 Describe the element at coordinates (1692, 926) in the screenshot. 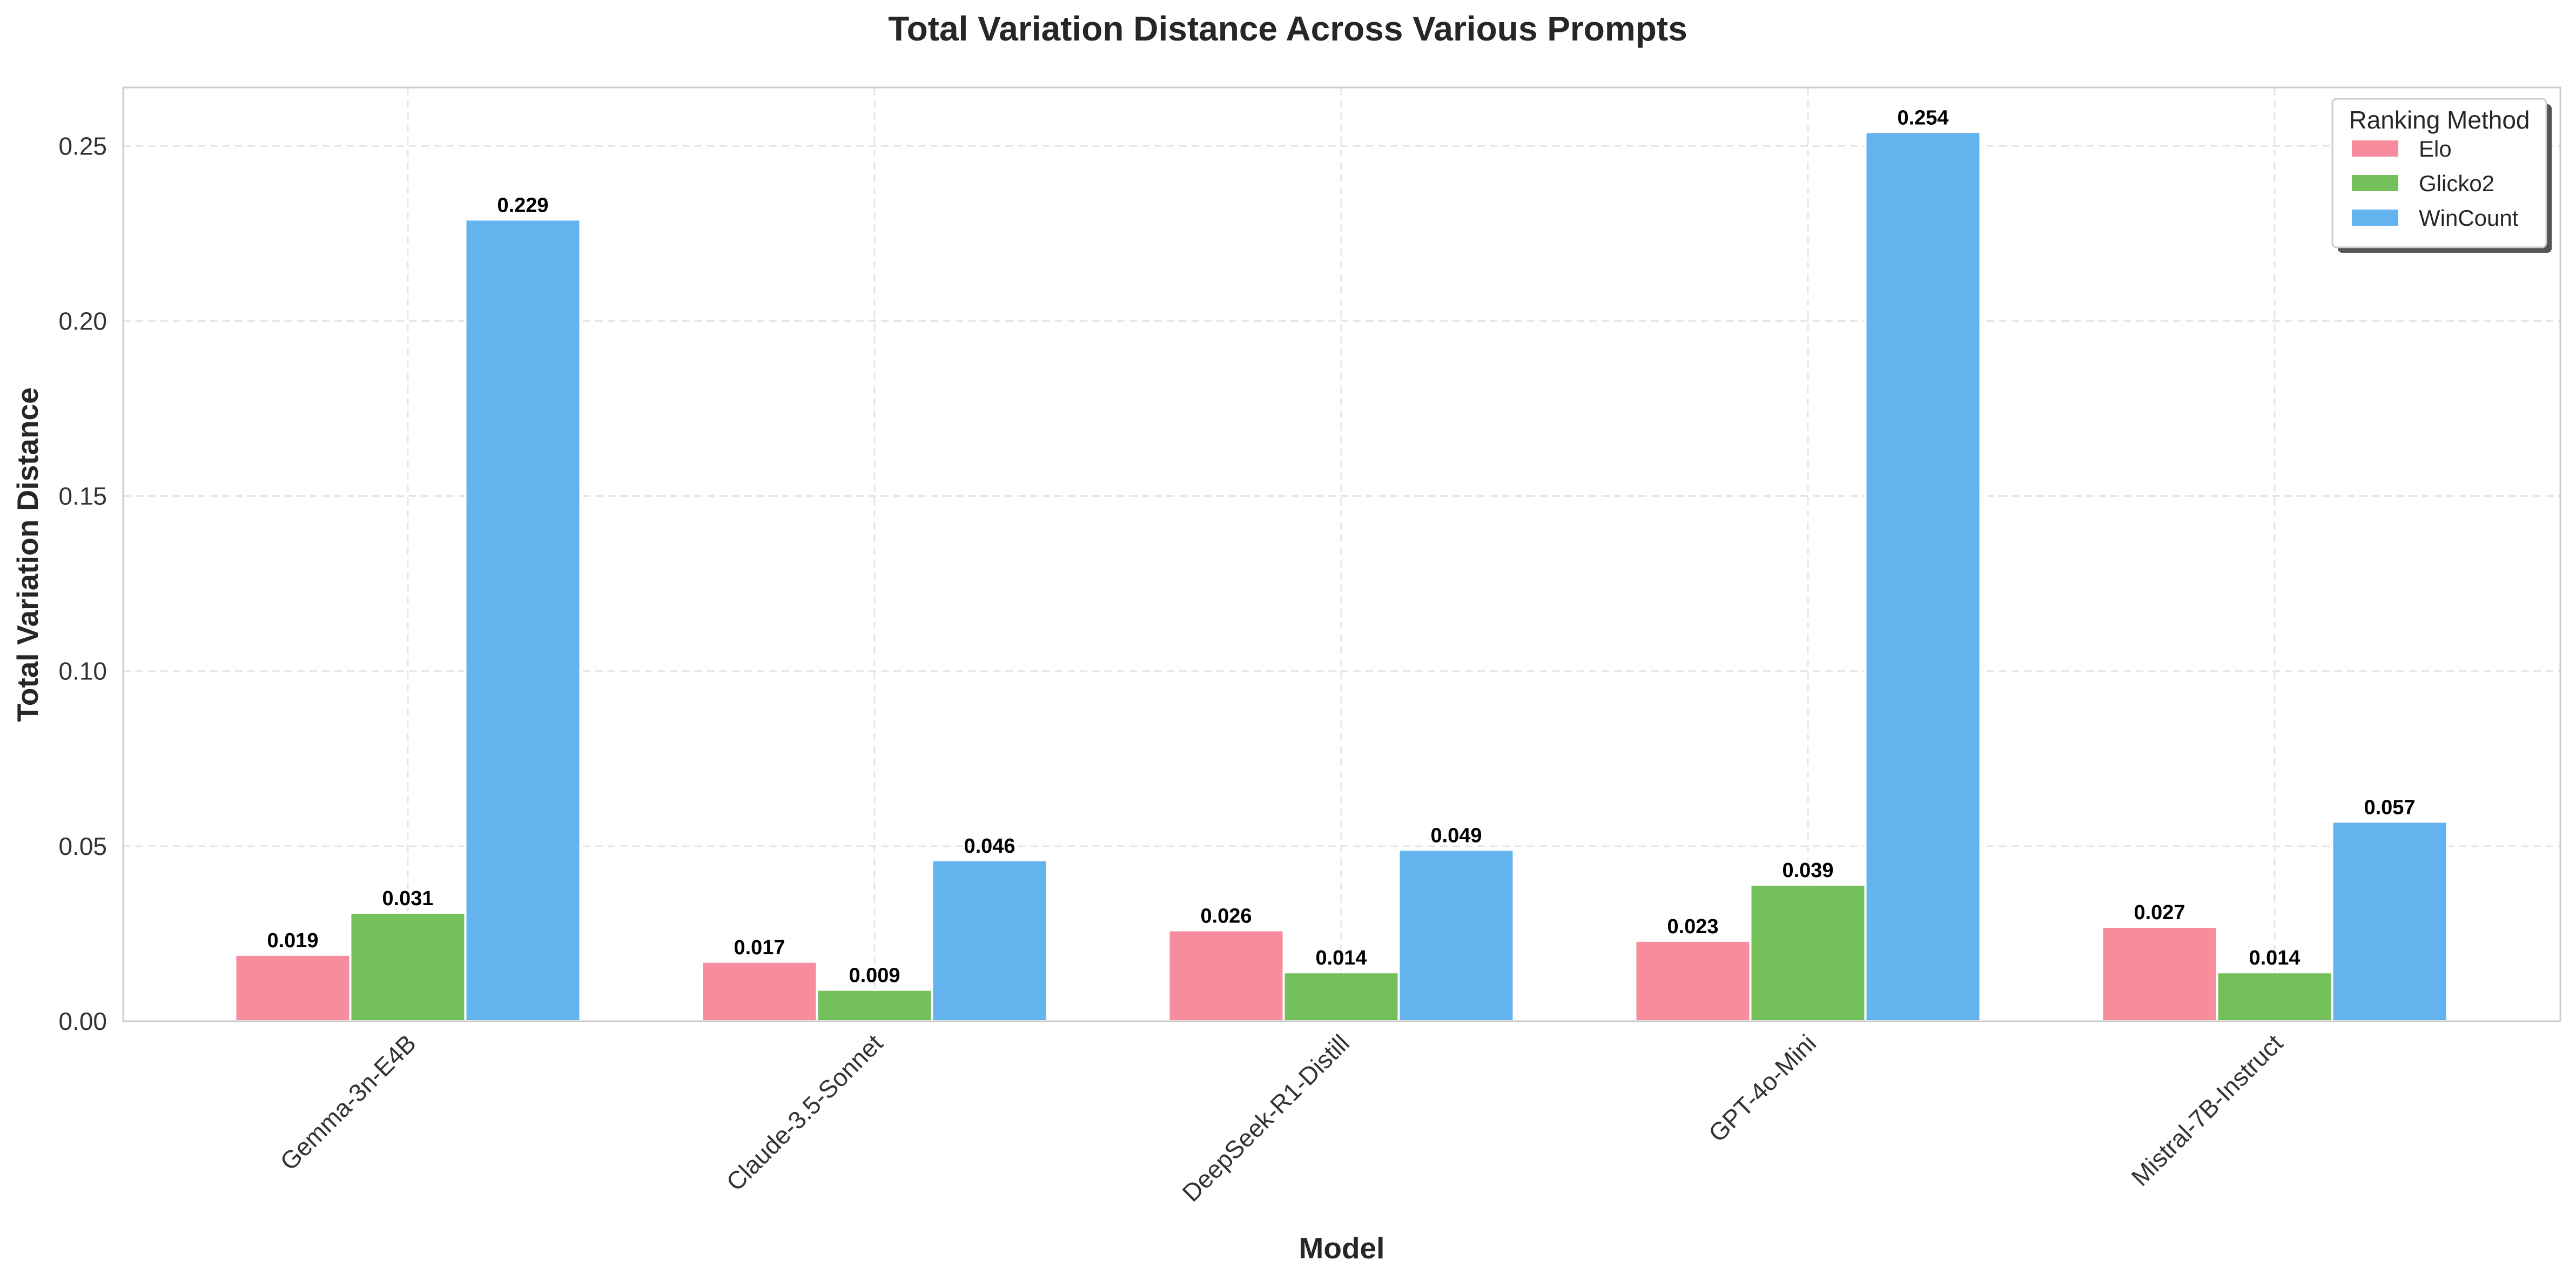

I see `bar-value-label: 0.023` at that location.